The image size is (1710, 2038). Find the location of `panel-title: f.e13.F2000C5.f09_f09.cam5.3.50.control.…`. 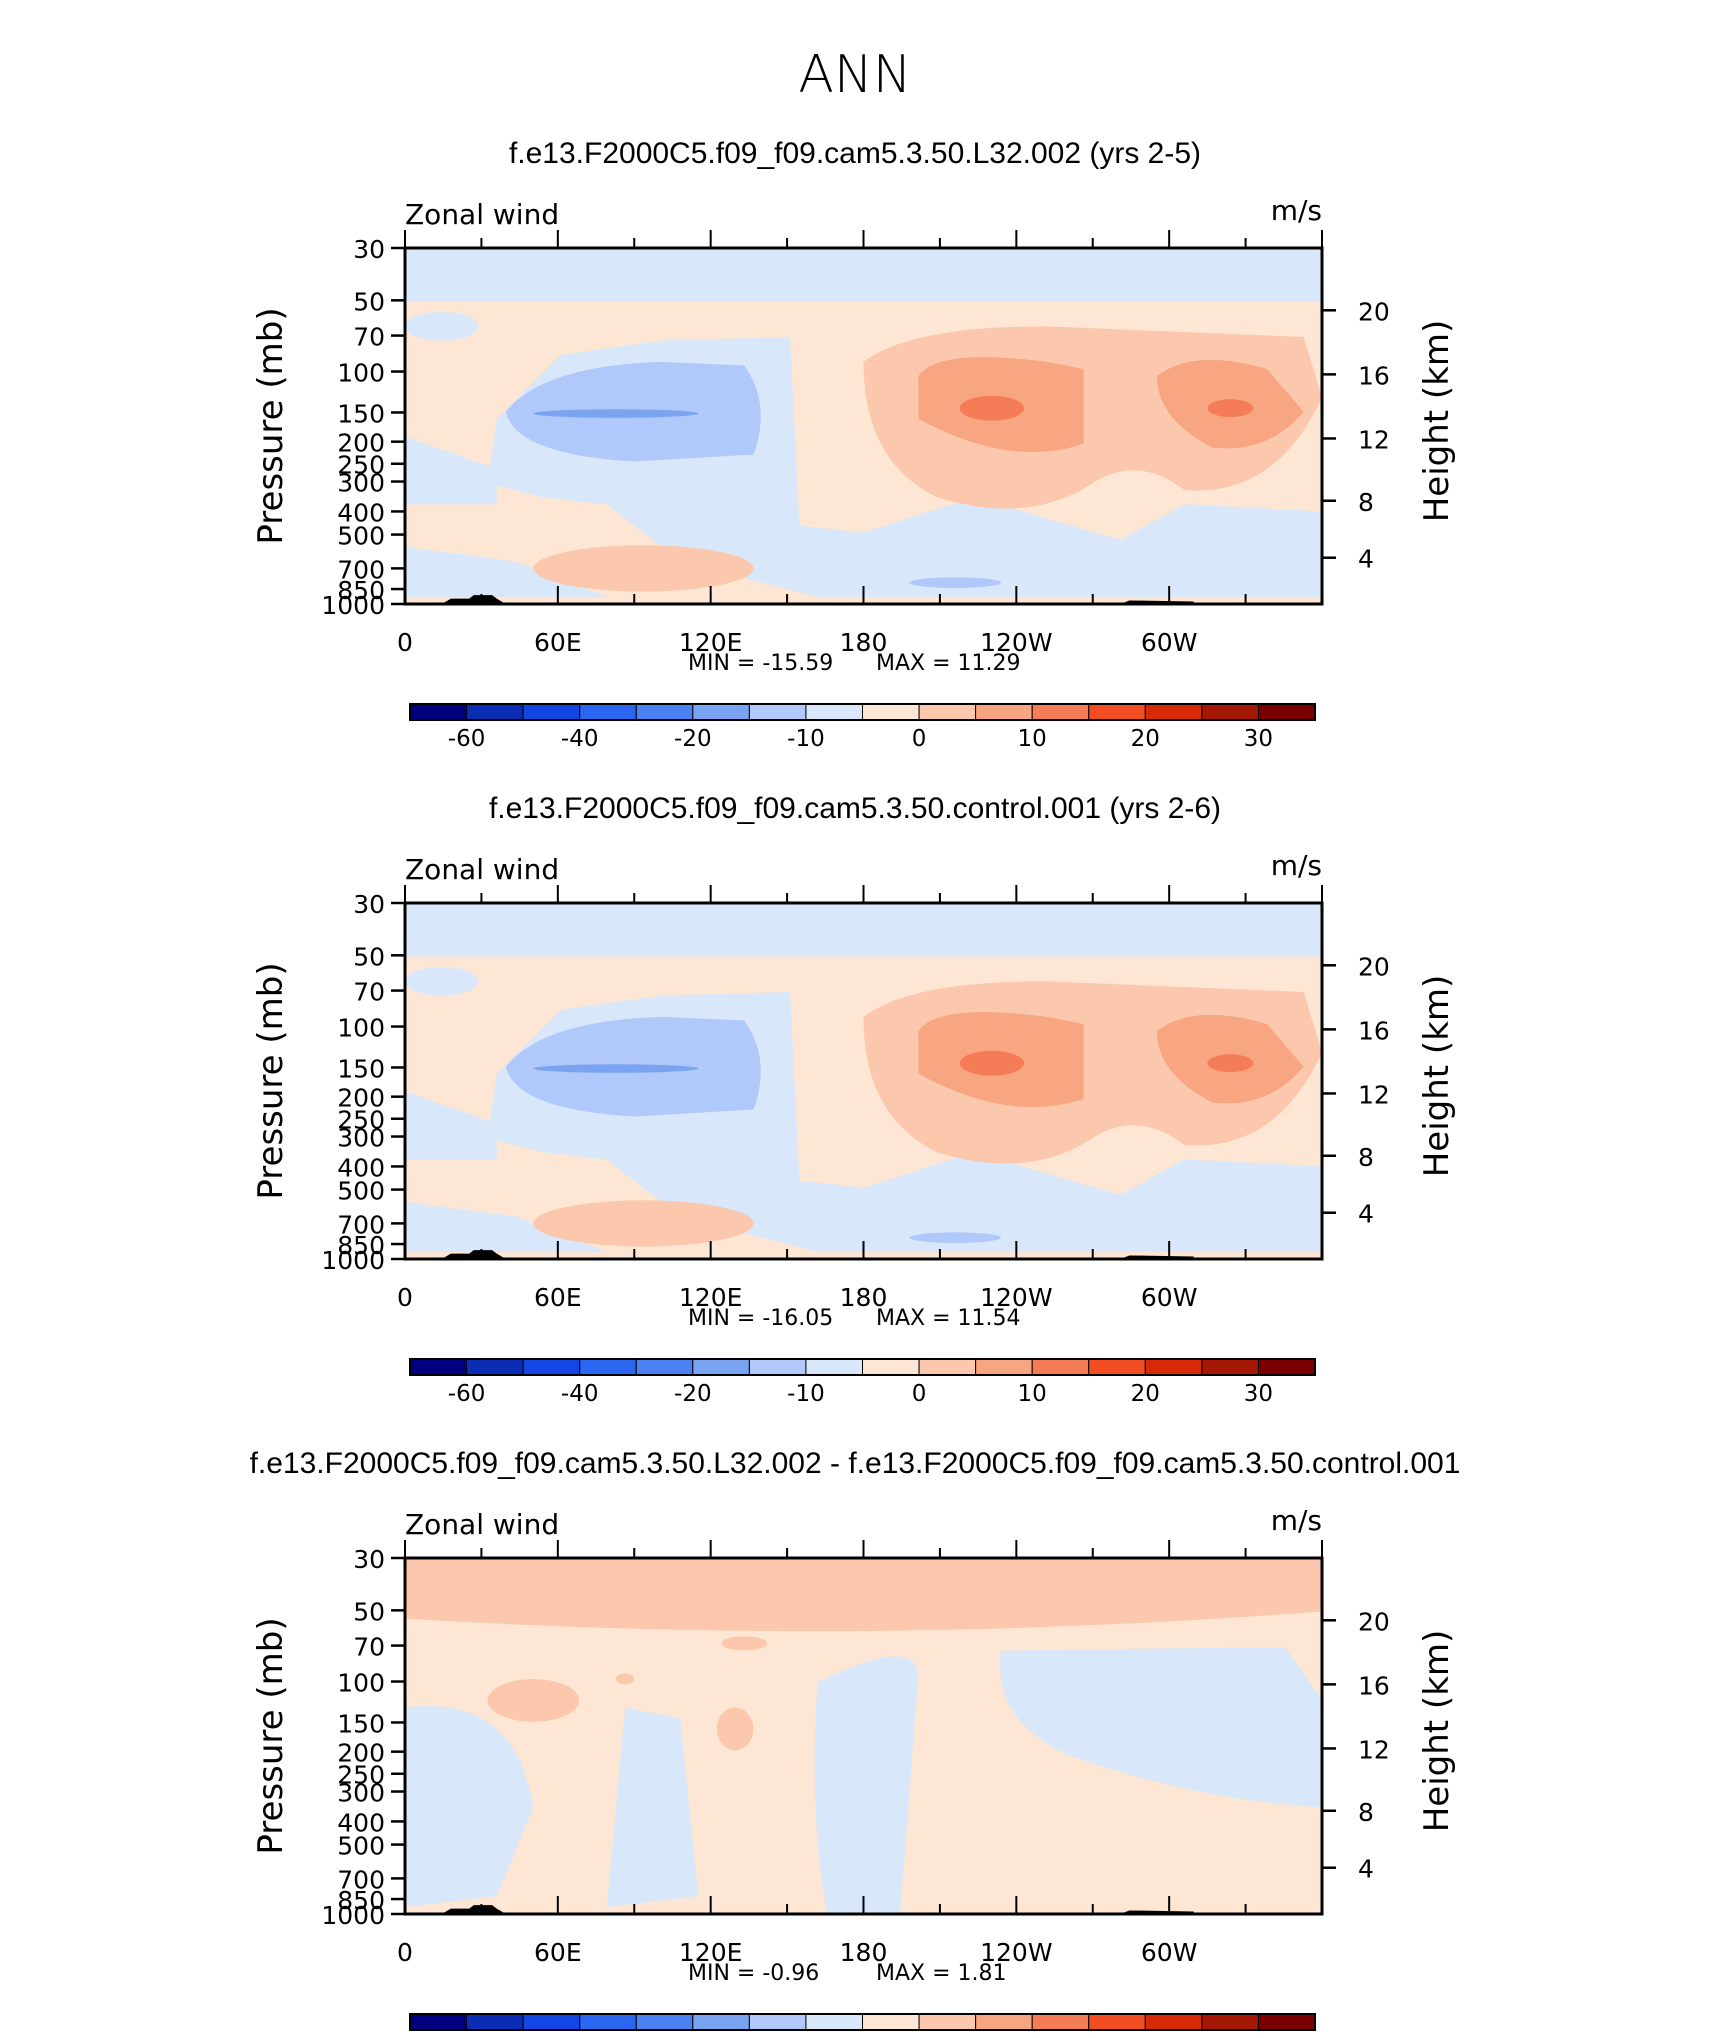

panel-title: f.e13.F2000C5.f09_f09.cam5.3.50.control.… is located at coordinates (855, 808).